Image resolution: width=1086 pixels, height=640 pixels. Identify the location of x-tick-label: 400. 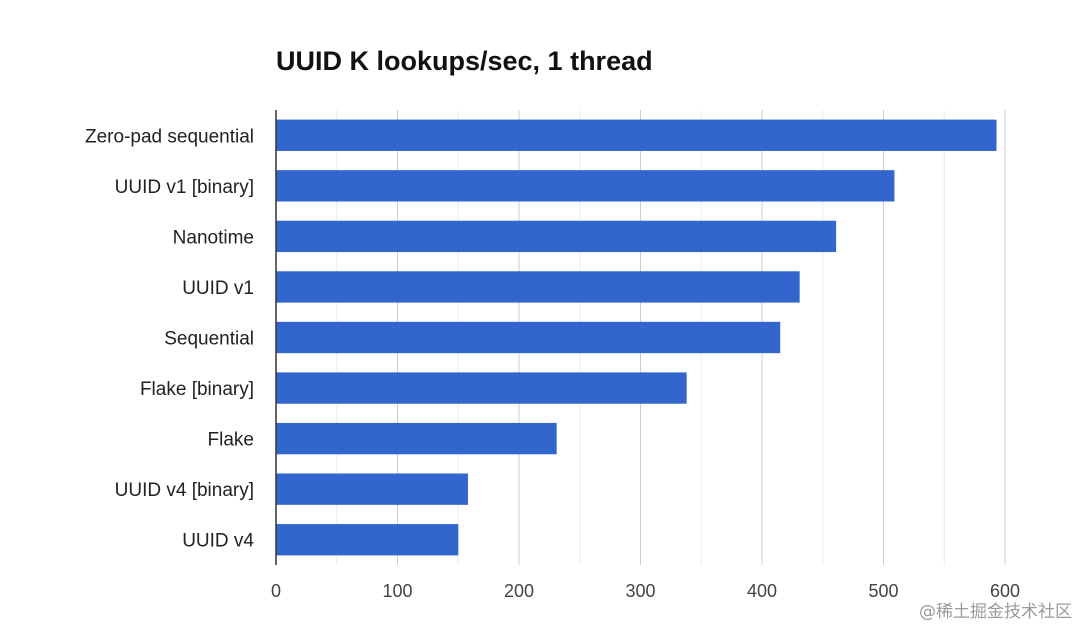
(762, 591).